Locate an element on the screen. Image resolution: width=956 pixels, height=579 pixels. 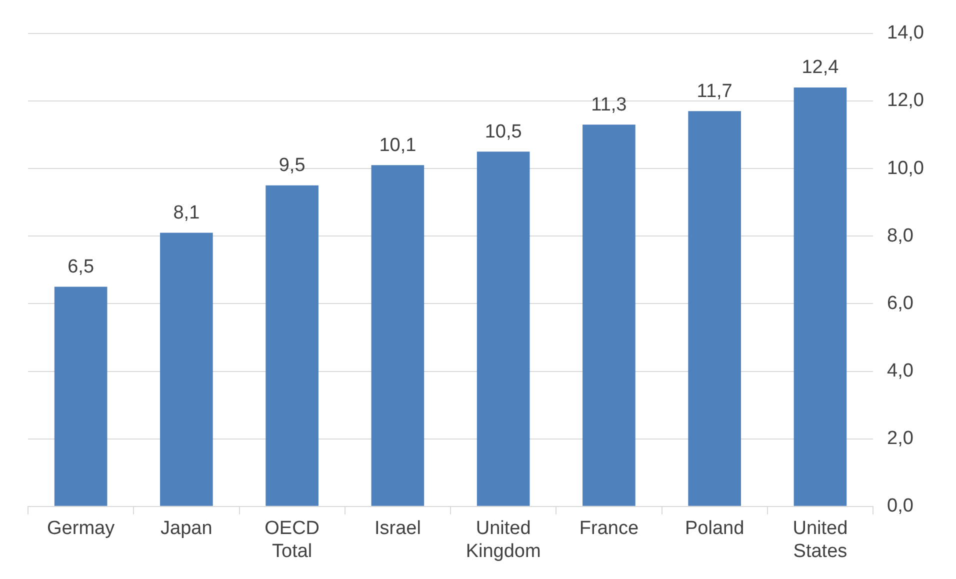
data-label: 11,7 is located at coordinates (714, 91).